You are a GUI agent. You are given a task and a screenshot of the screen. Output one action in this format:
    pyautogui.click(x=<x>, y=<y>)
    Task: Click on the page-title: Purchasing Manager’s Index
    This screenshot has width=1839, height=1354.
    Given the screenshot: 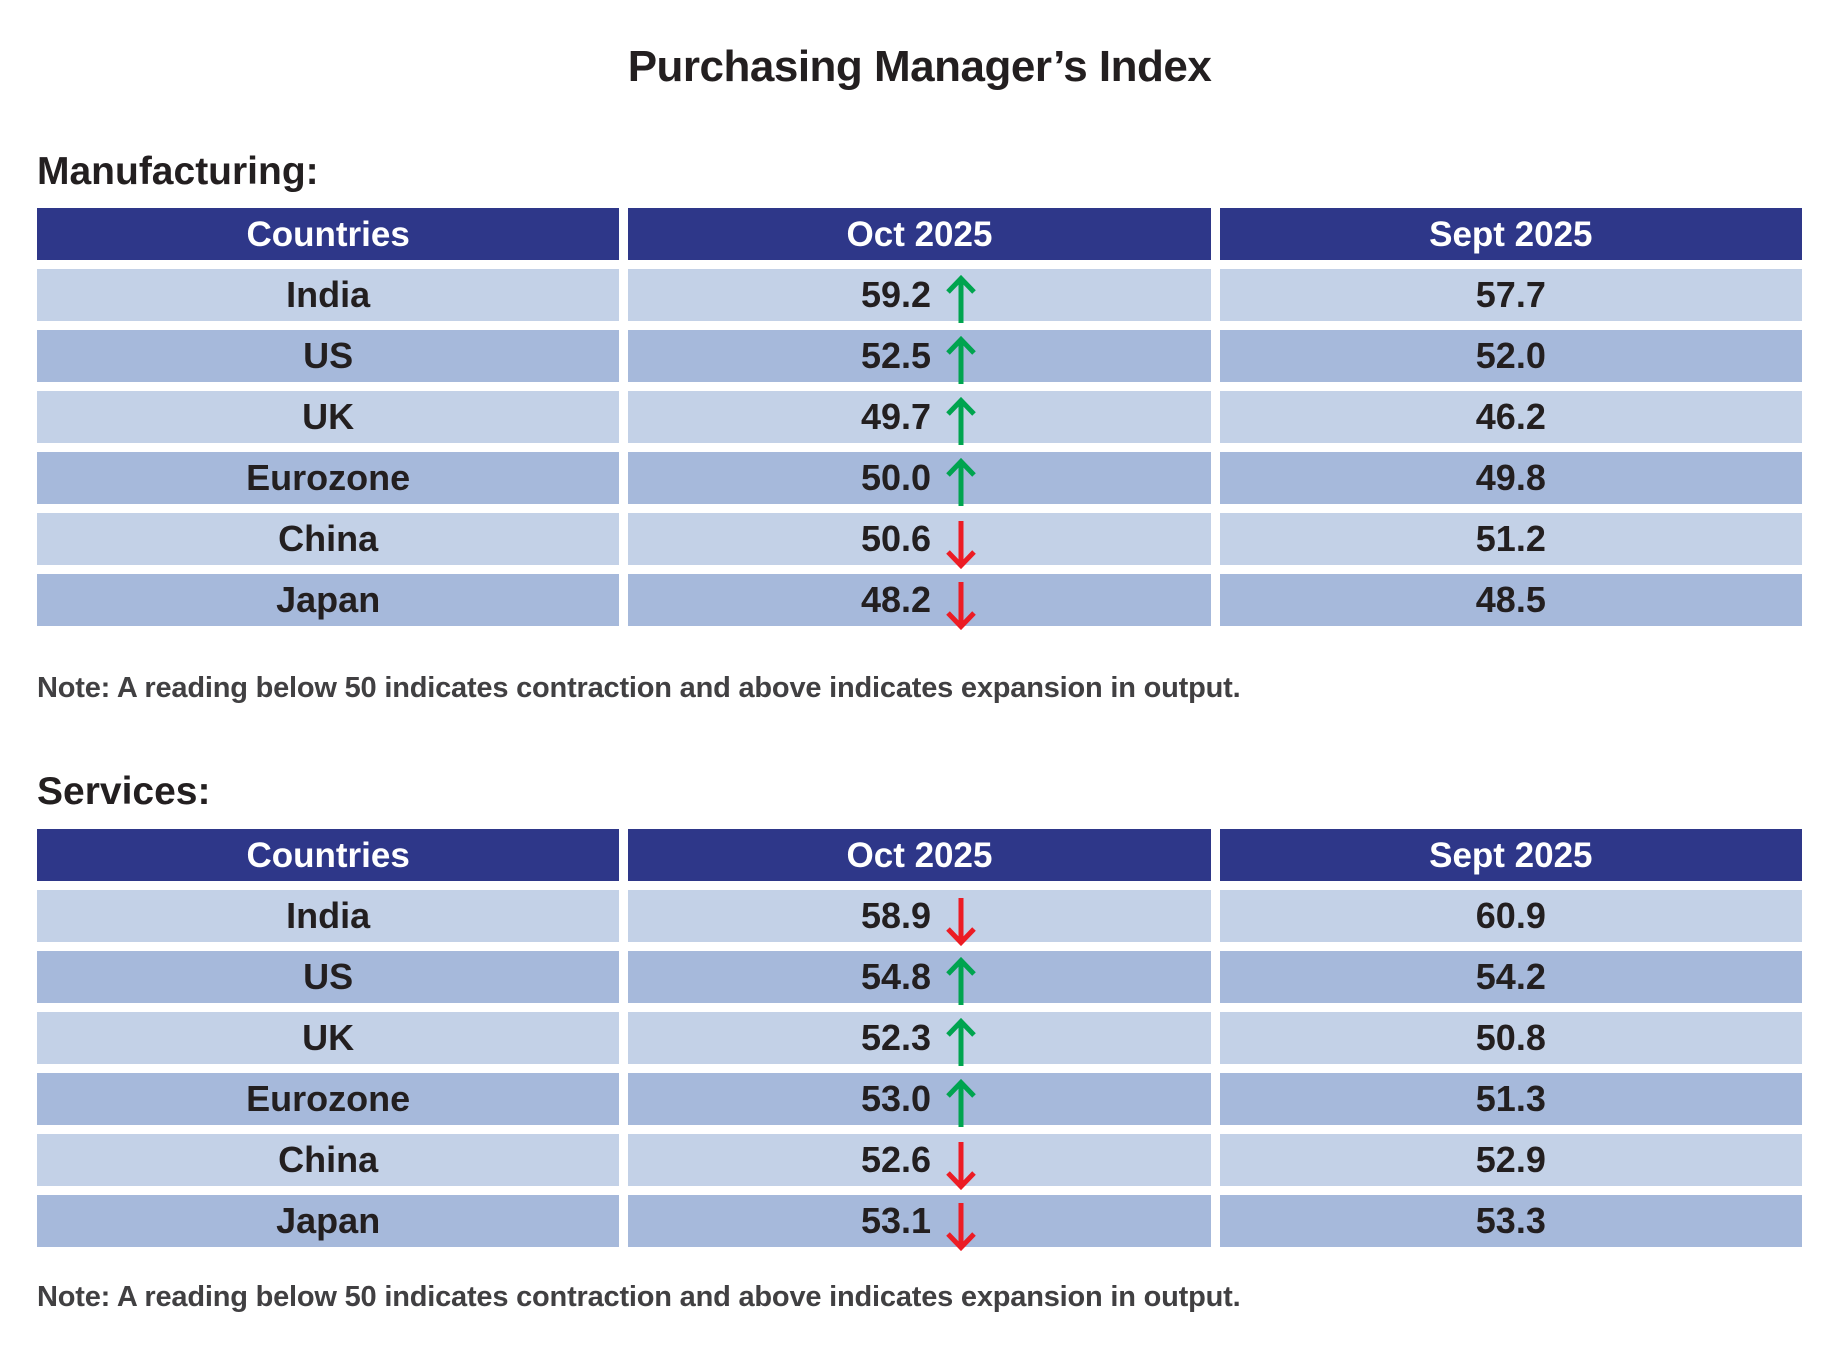 What is the action you would take?
    pyautogui.click(x=919, y=66)
    